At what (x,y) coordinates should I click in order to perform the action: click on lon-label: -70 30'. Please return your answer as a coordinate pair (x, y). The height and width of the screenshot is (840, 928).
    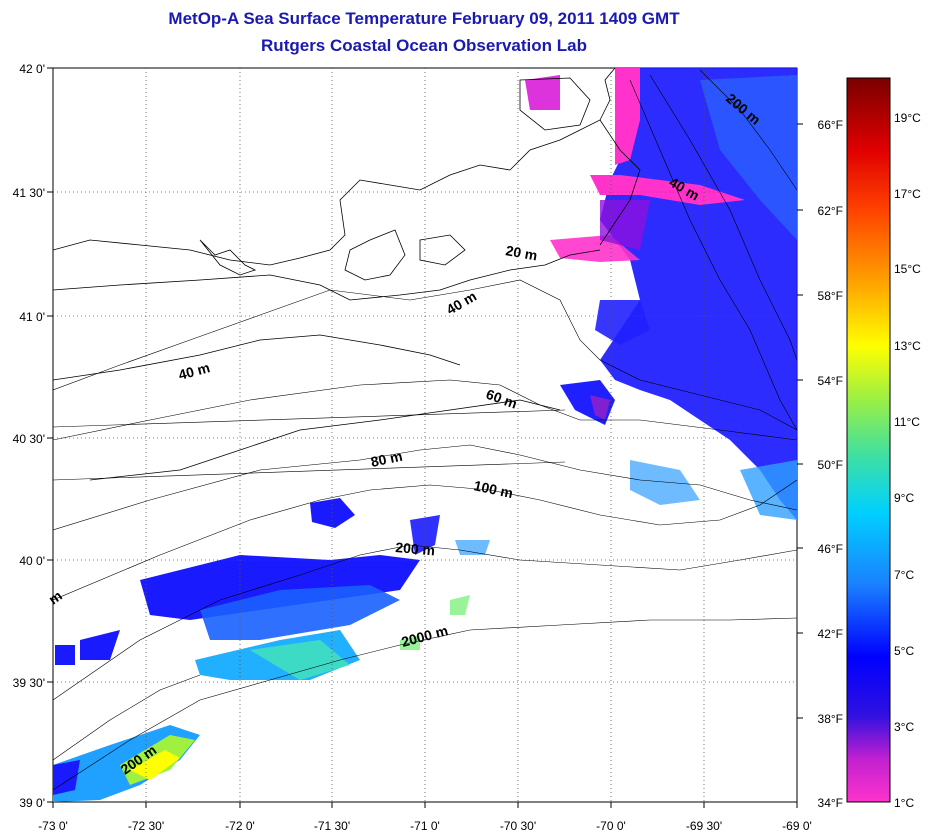
    Looking at the image, I should click on (518, 826).